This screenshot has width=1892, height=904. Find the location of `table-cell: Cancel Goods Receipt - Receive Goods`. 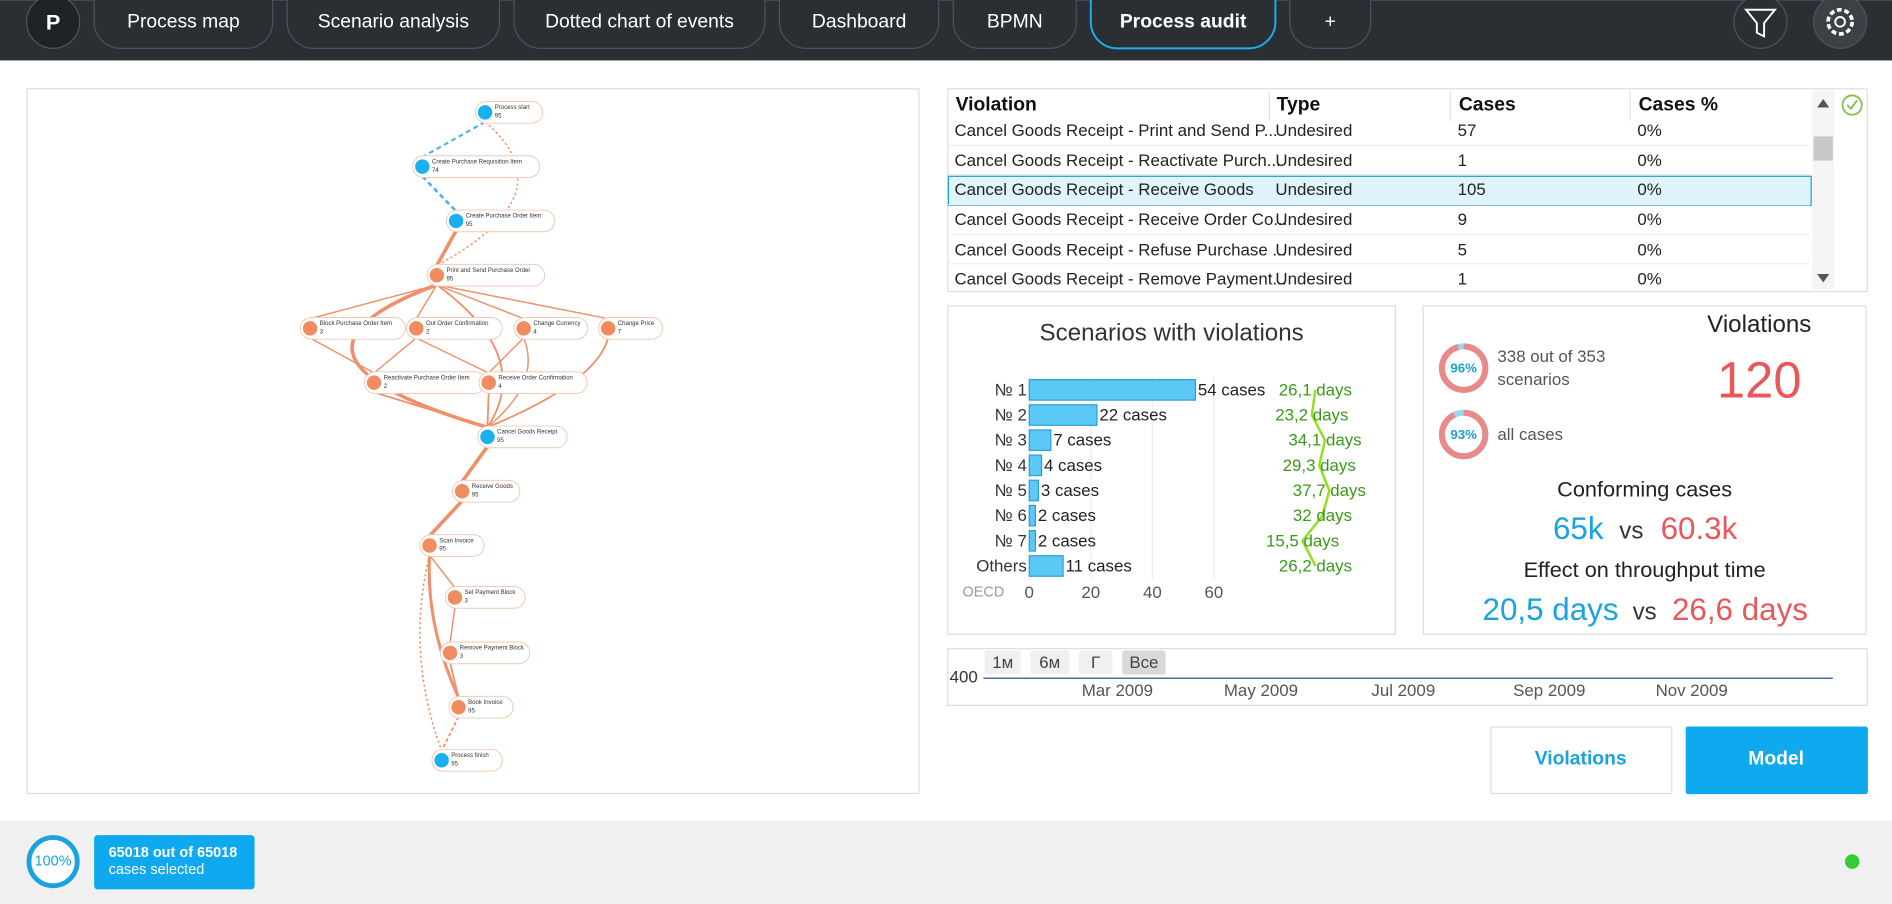

table-cell: Cancel Goods Receipt - Receive Goods is located at coordinates (1103, 189).